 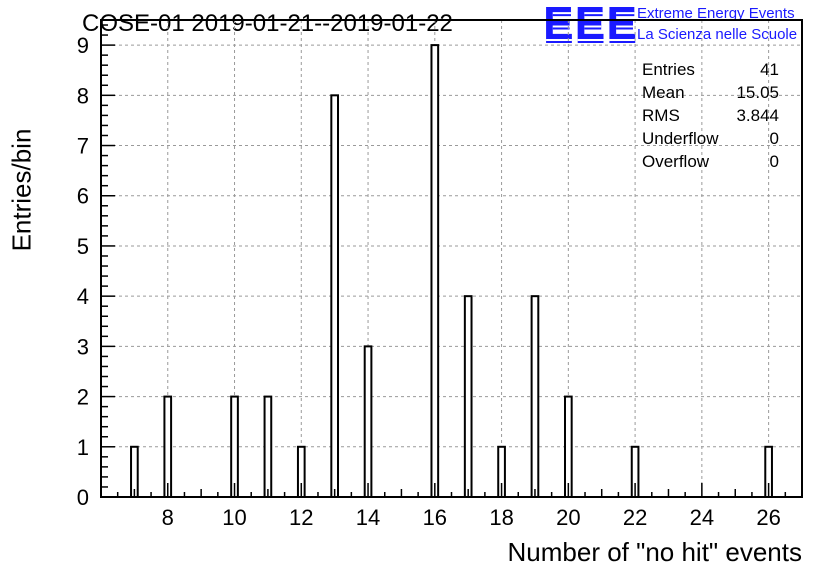 What do you see at coordinates (83, 45) in the screenshot?
I see `y-tick-label: 9` at bounding box center [83, 45].